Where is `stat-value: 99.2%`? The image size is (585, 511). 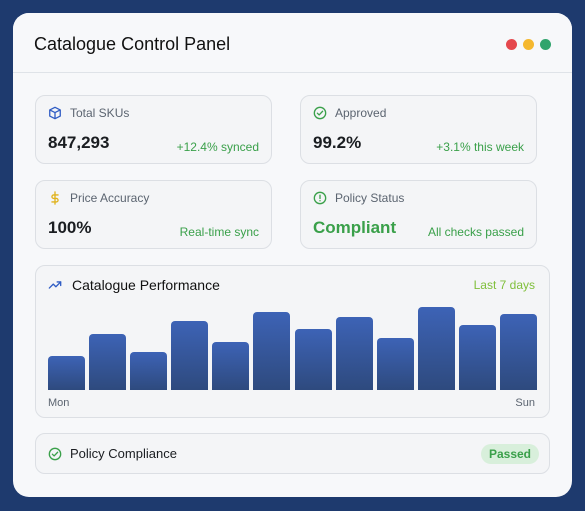 stat-value: 99.2% is located at coordinates (337, 142).